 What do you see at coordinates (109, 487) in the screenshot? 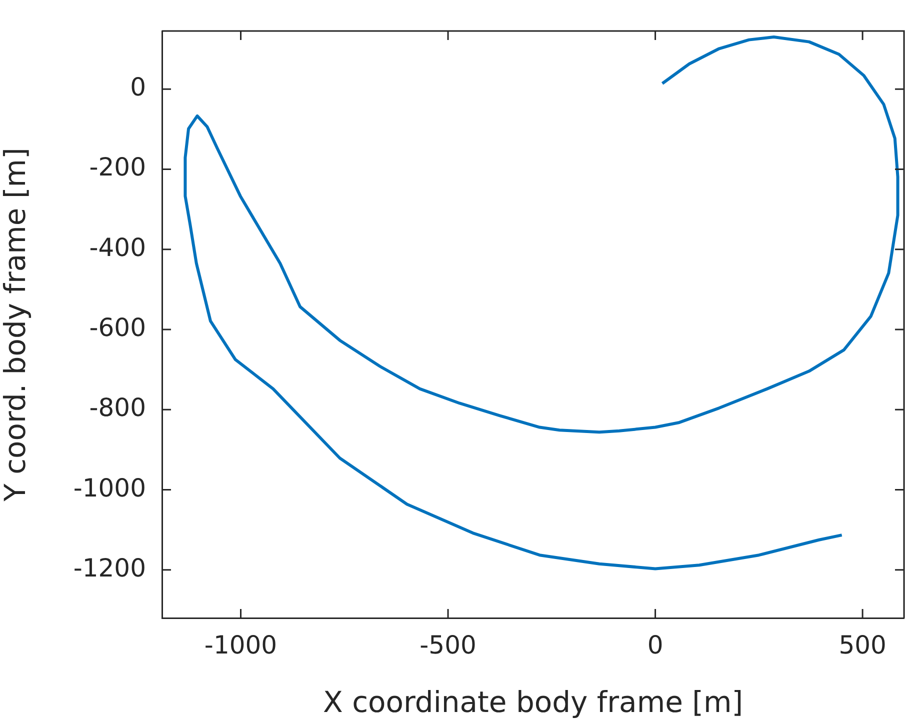
I see `y-tick-label: -1000` at bounding box center [109, 487].